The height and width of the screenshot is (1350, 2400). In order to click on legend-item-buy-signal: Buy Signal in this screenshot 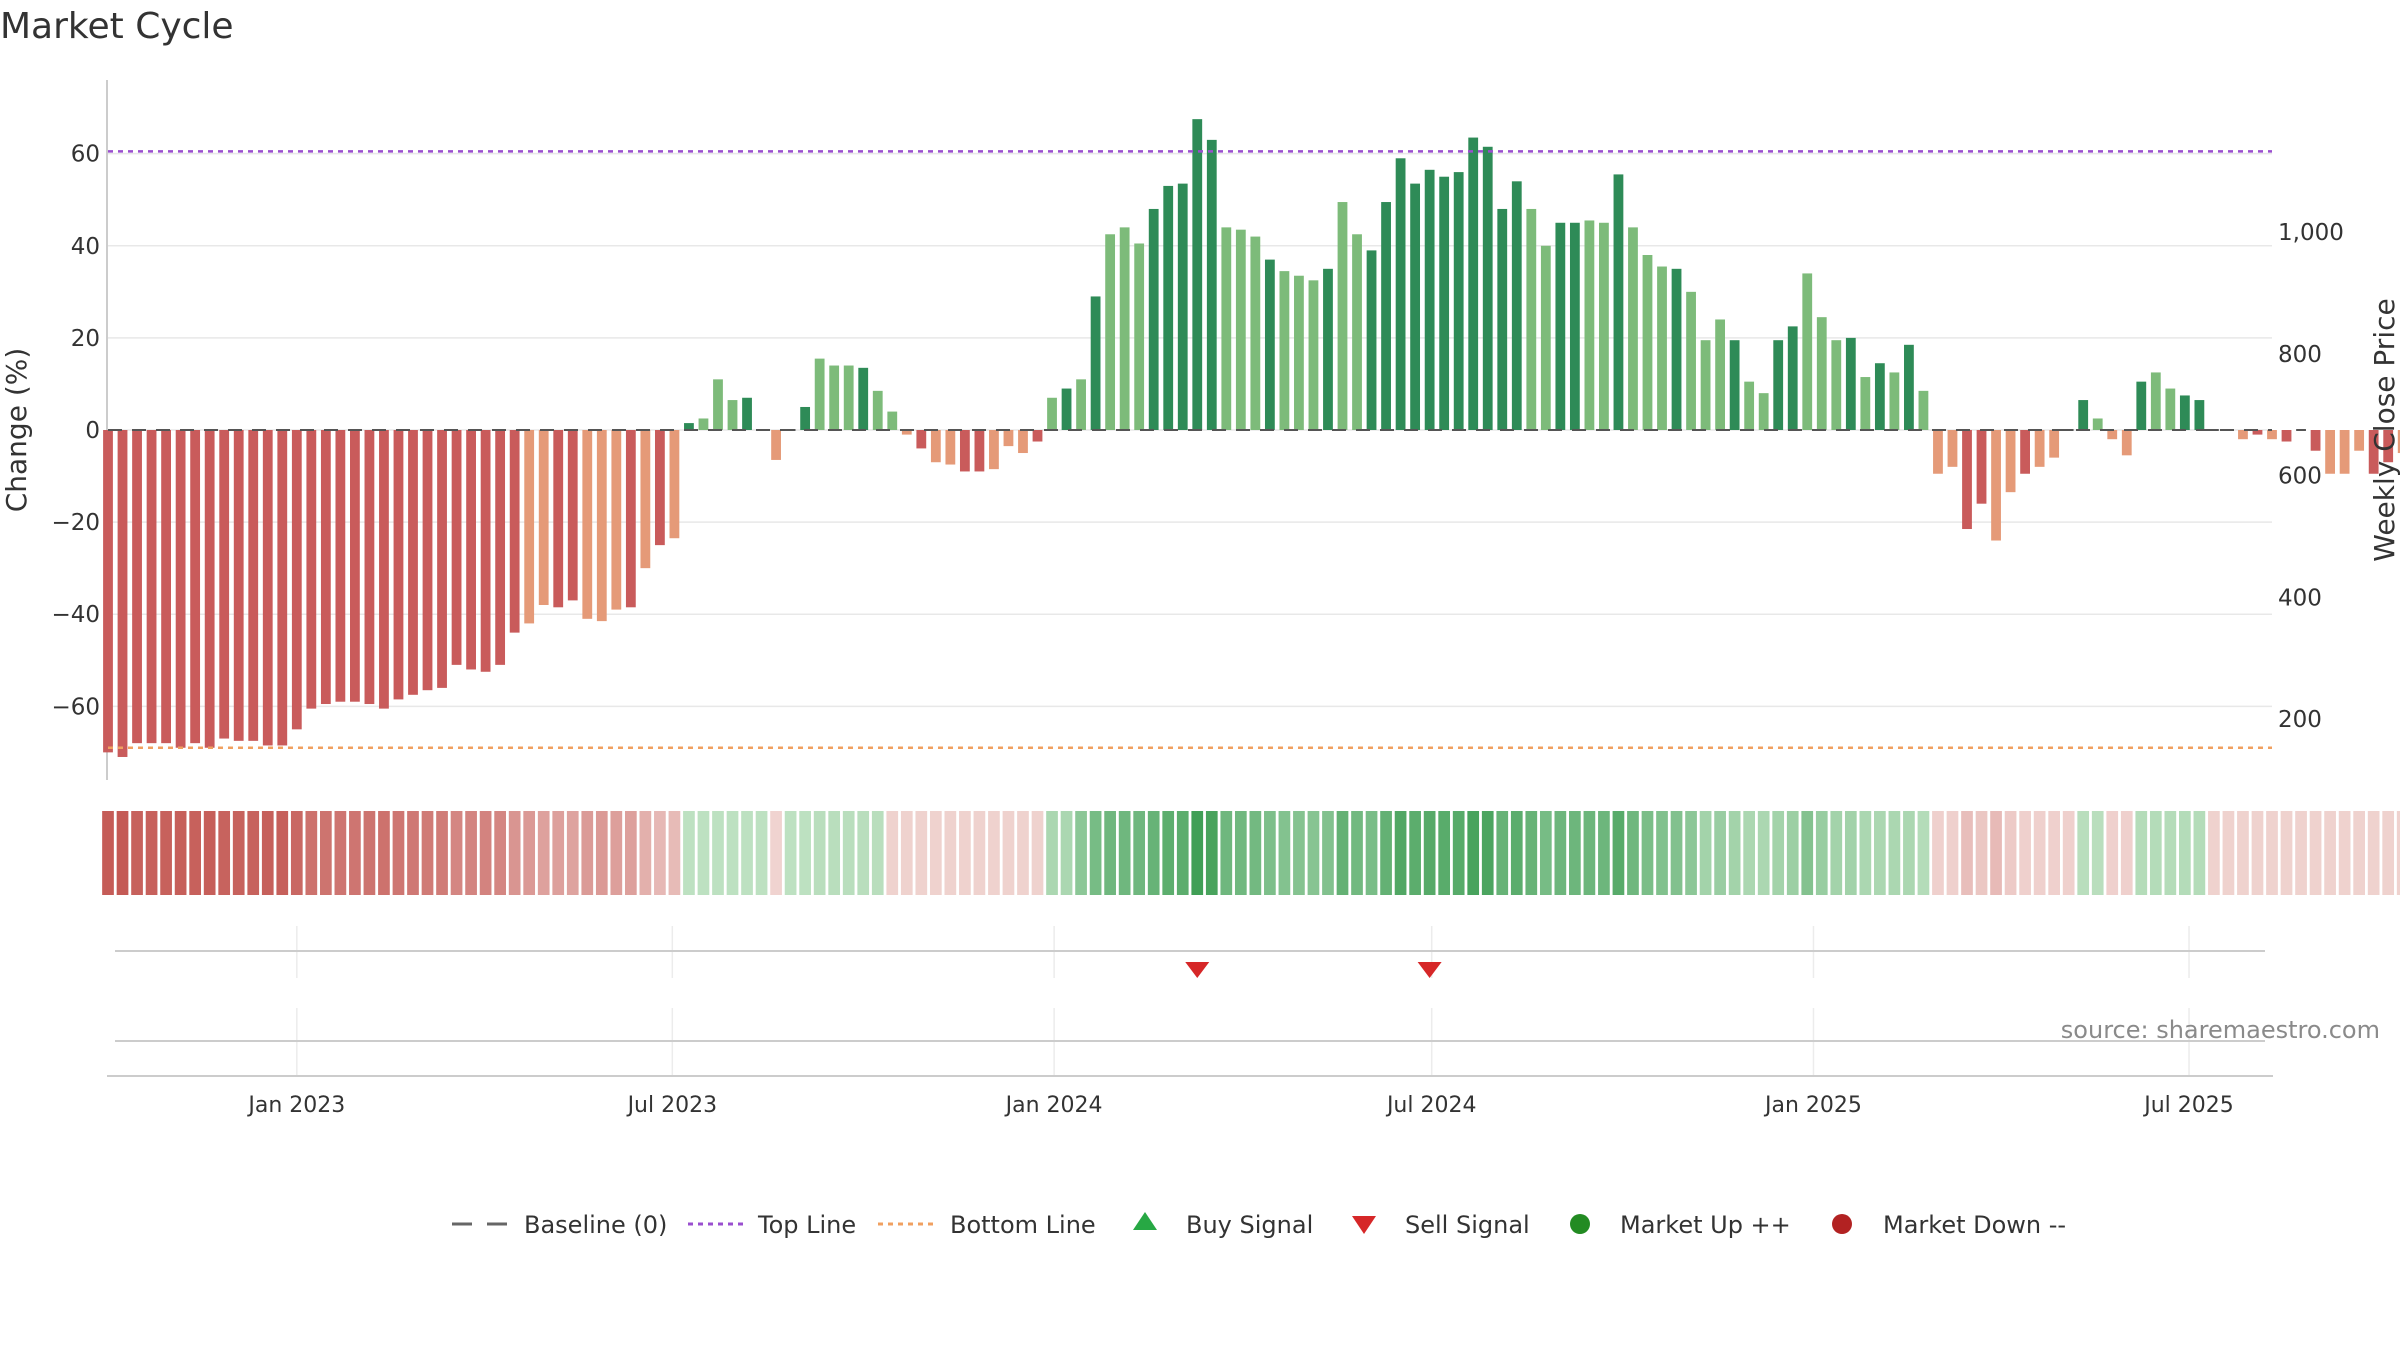, I will do `click(1223, 1225)`.